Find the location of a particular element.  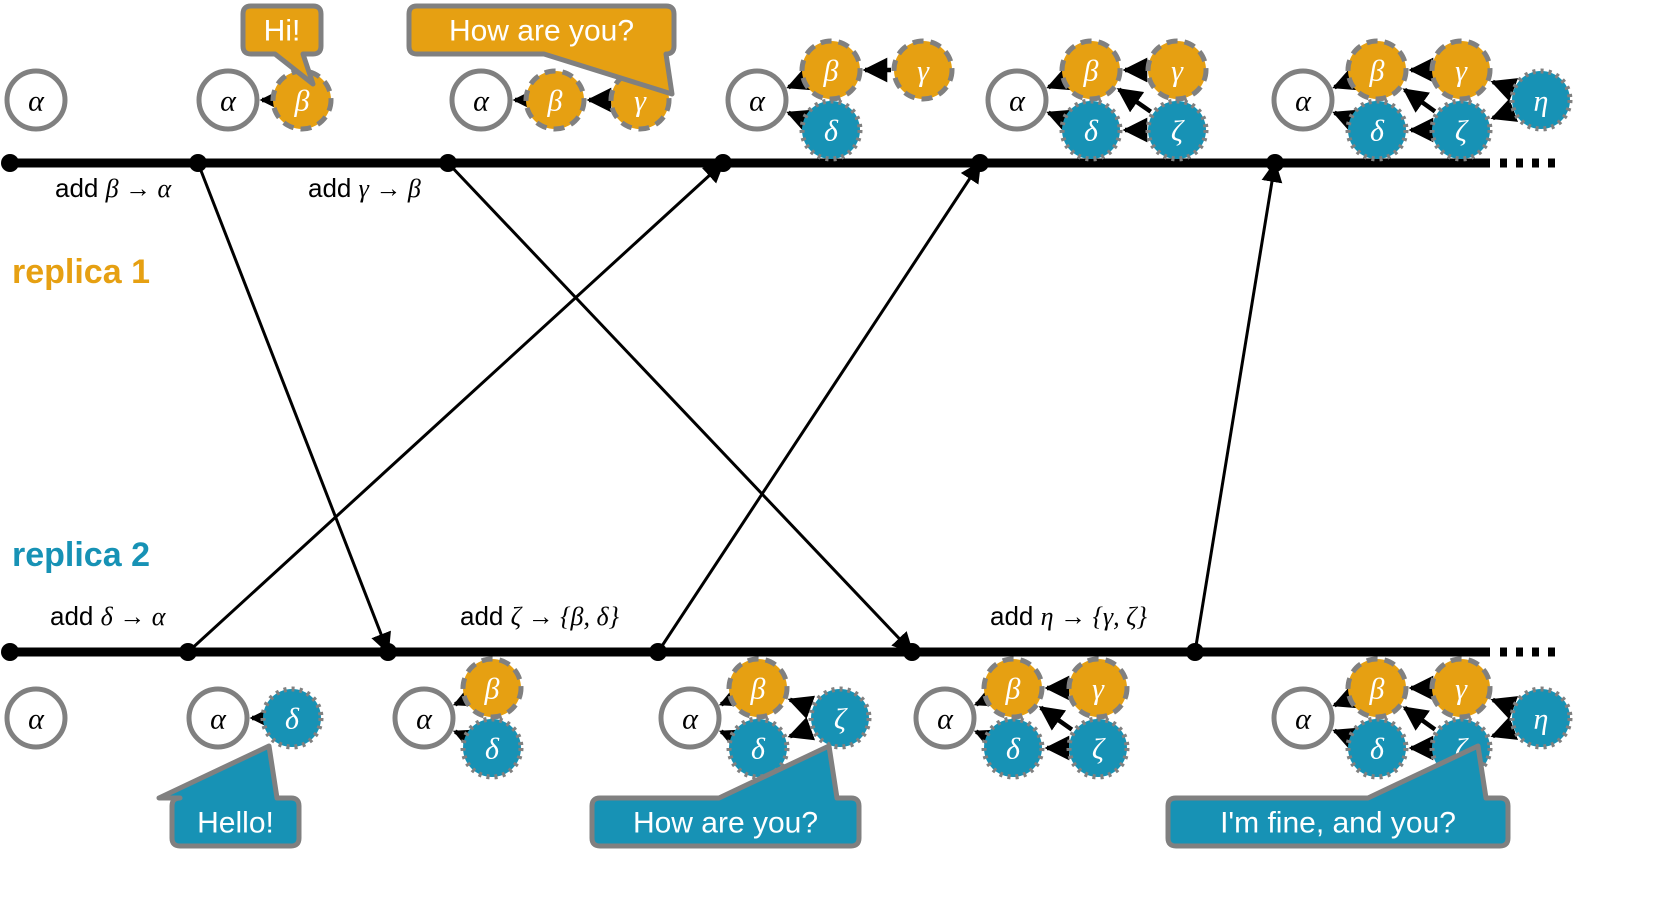

state-r1-5: α β γ δ ζ η is located at coordinates (1422, 100).